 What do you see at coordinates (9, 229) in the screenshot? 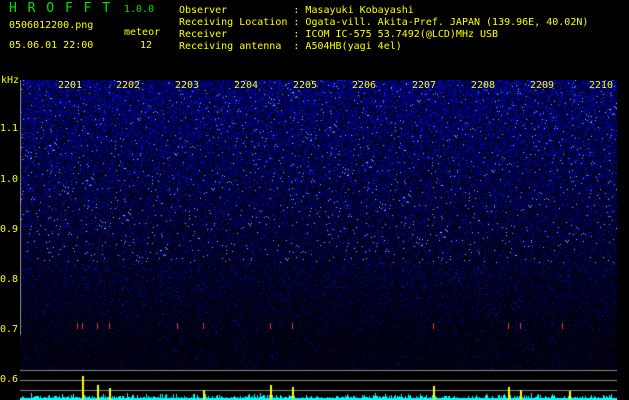
I see `freq-label: 0.9` at bounding box center [9, 229].